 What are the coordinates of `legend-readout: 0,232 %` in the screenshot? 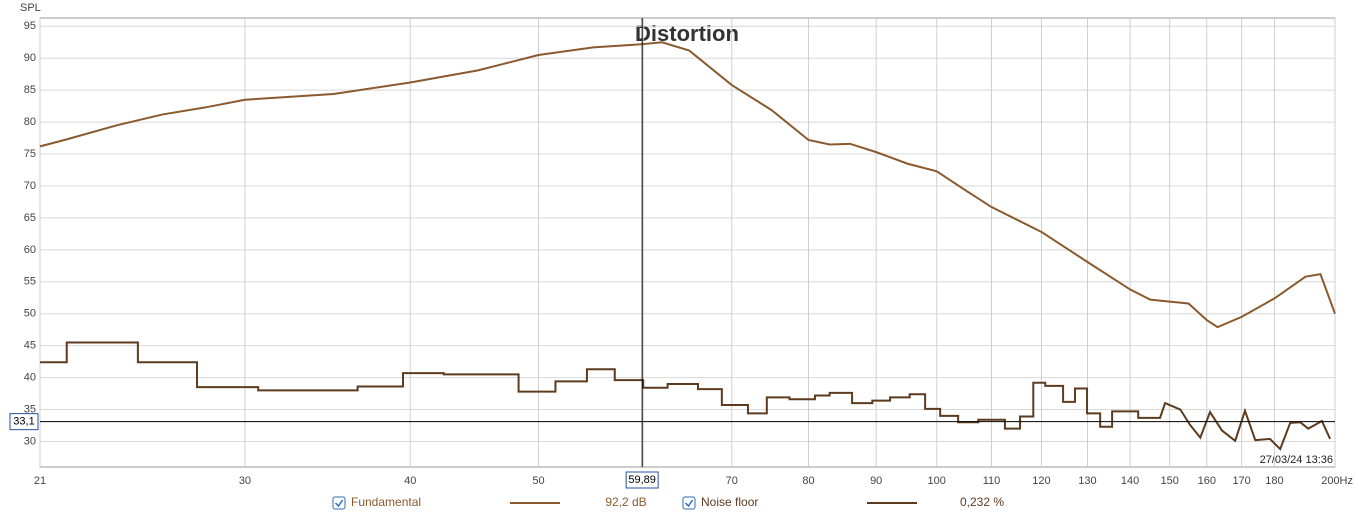 It's located at (982, 502).